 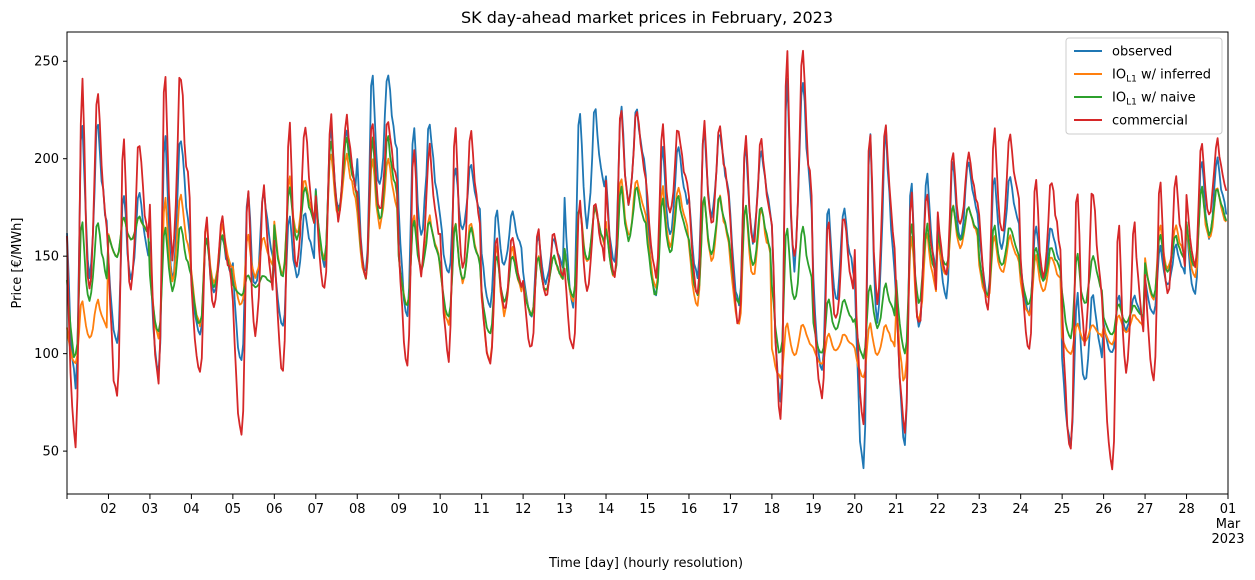 What do you see at coordinates (1103, 509) in the screenshot?
I see `x-tick-label: 26` at bounding box center [1103, 509].